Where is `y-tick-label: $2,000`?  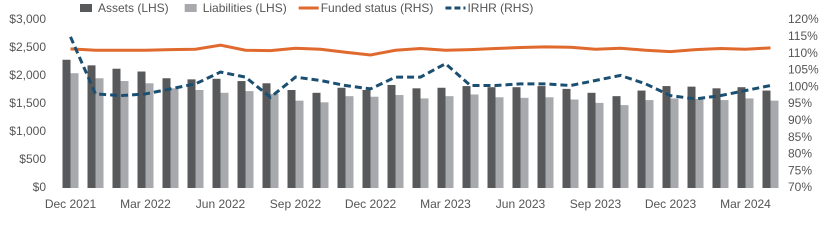 y-tick-label: $2,000 is located at coordinates (27, 75).